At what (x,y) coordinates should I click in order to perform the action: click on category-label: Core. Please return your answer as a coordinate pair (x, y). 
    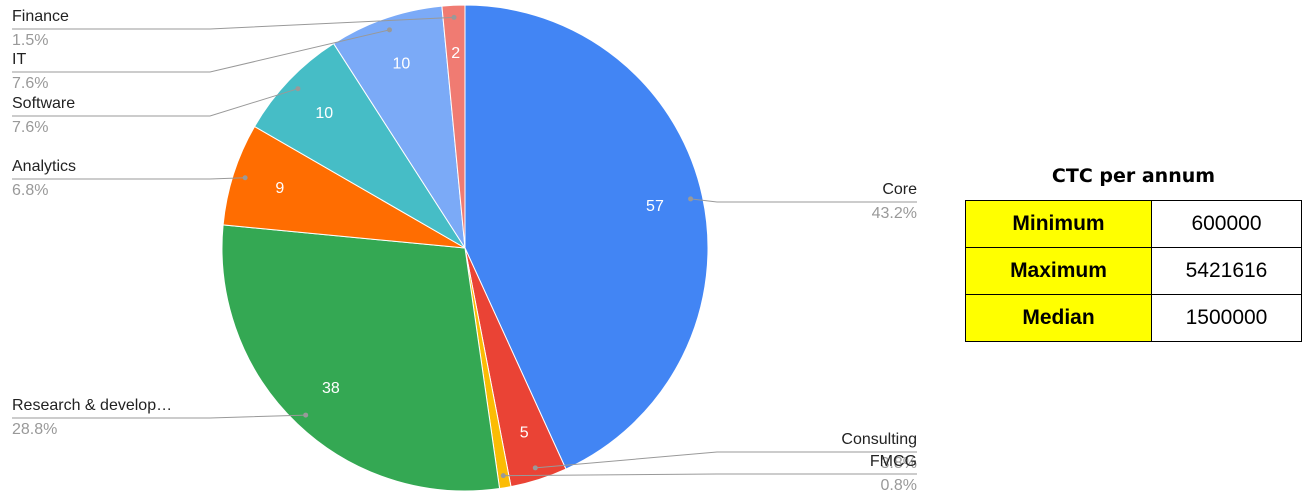
    Looking at the image, I should click on (899, 189).